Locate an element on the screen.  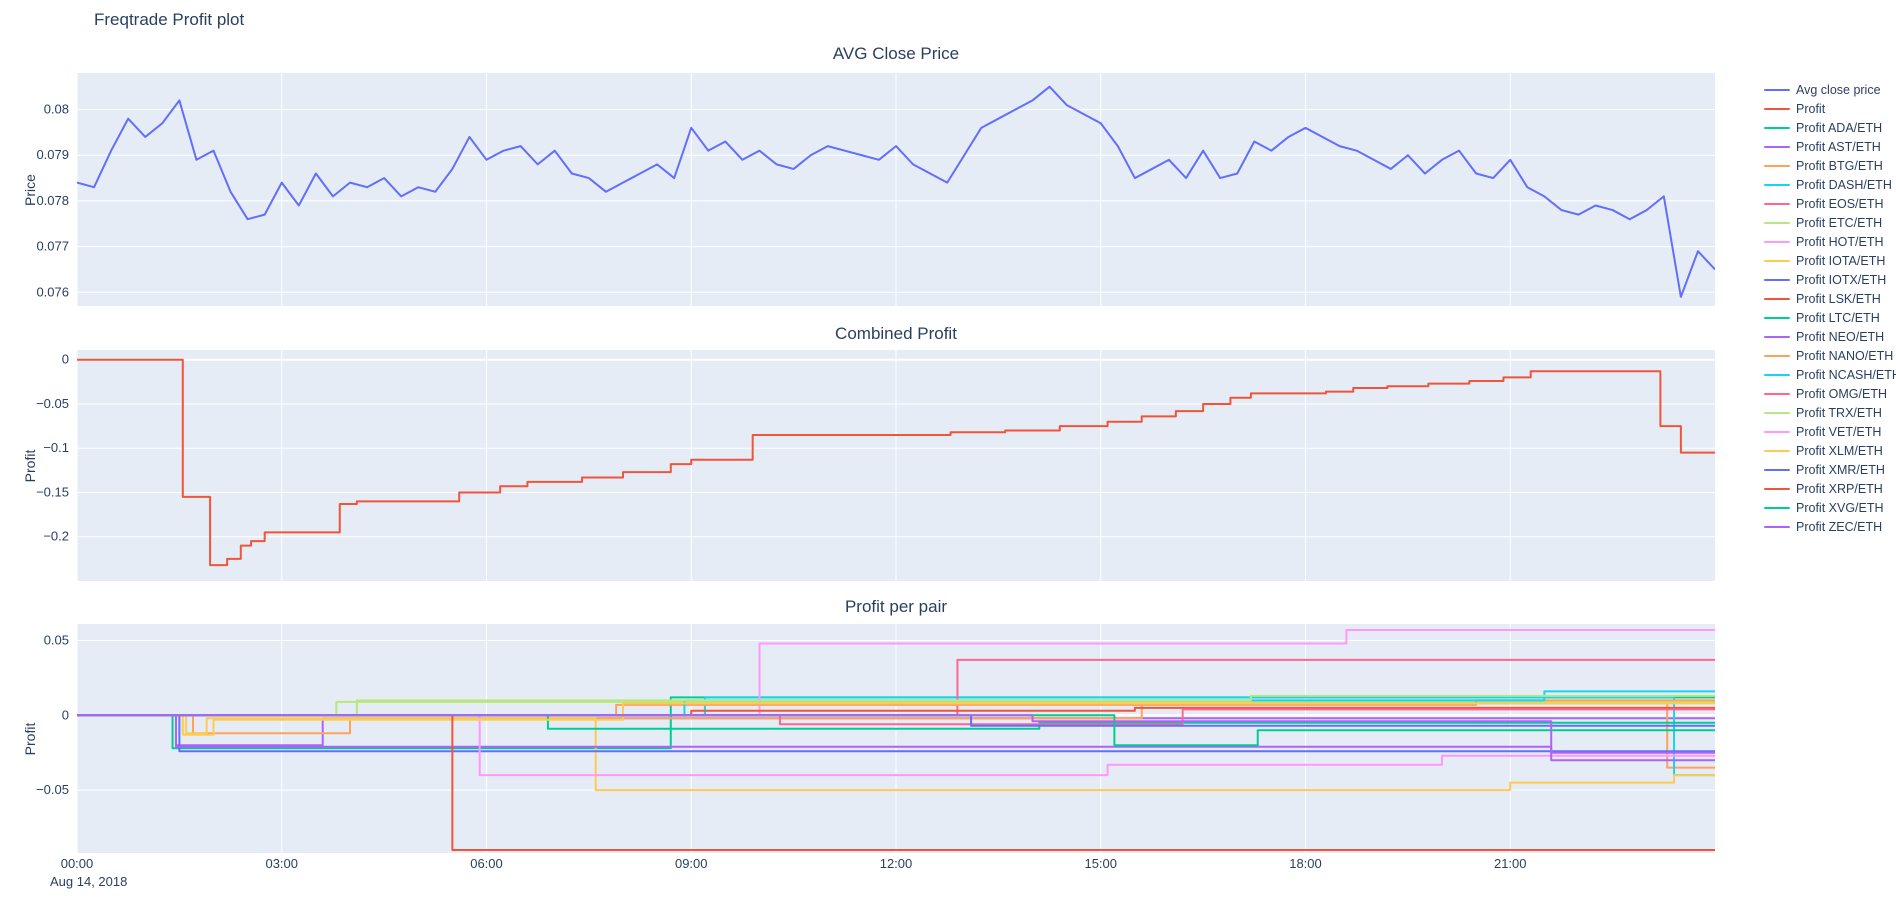
subplot-title-profit-per-pair: Profit per pair is located at coordinates (896, 606).